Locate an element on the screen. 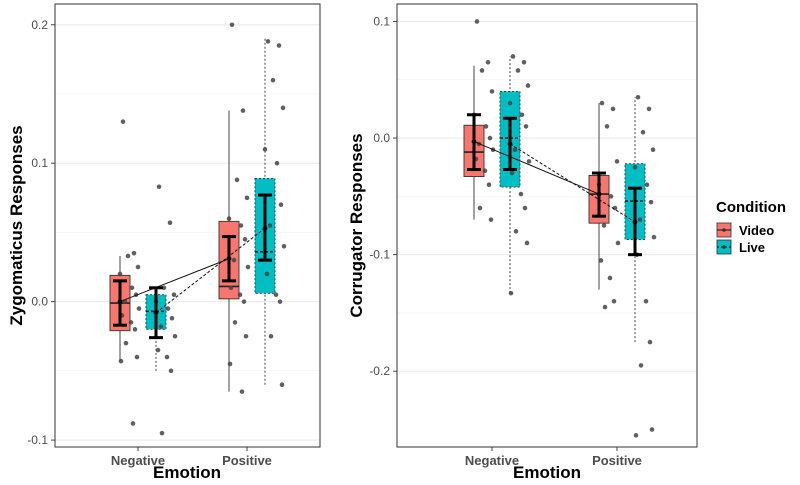 The width and height of the screenshot is (800, 485). x-tick-label-negative: Negative is located at coordinates (492, 460).